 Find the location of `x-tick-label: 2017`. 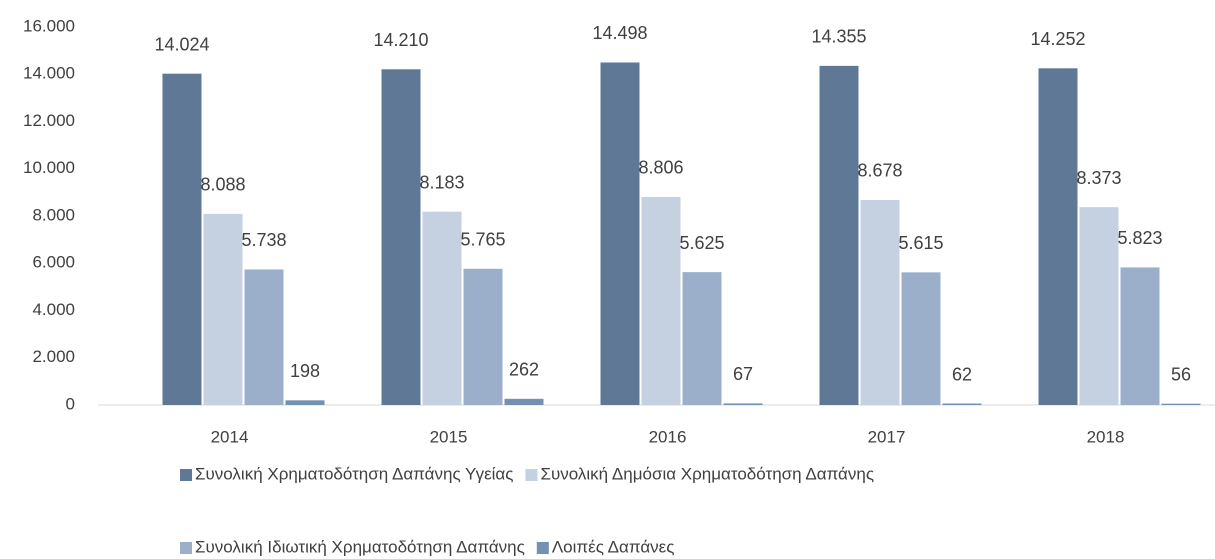

x-tick-label: 2017 is located at coordinates (887, 436).